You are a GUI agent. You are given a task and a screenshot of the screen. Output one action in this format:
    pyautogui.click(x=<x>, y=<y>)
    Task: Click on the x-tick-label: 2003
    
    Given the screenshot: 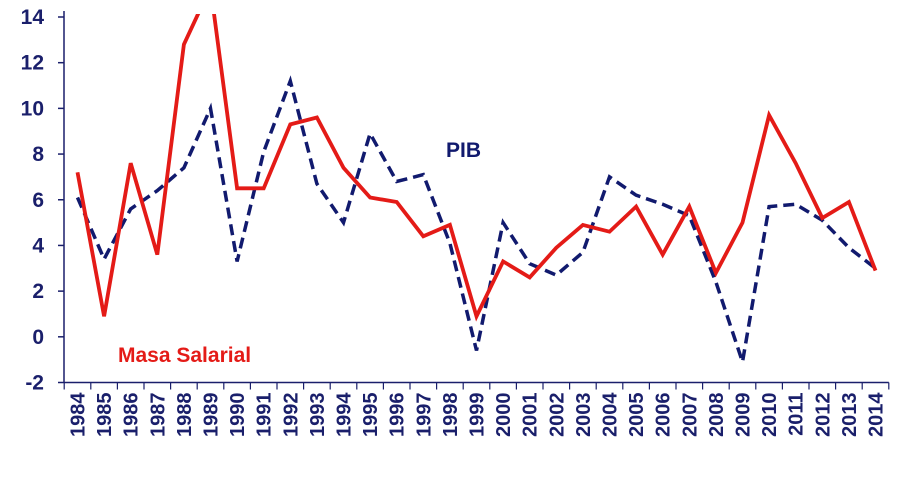 What is the action you would take?
    pyautogui.click(x=584, y=415)
    